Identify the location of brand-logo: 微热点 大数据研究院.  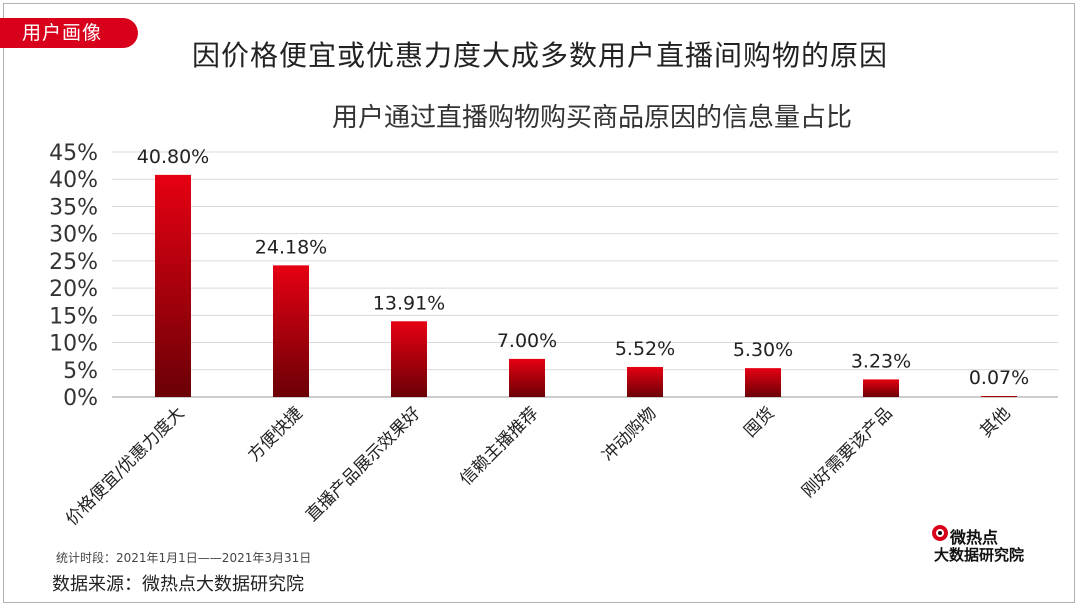
(990, 543).